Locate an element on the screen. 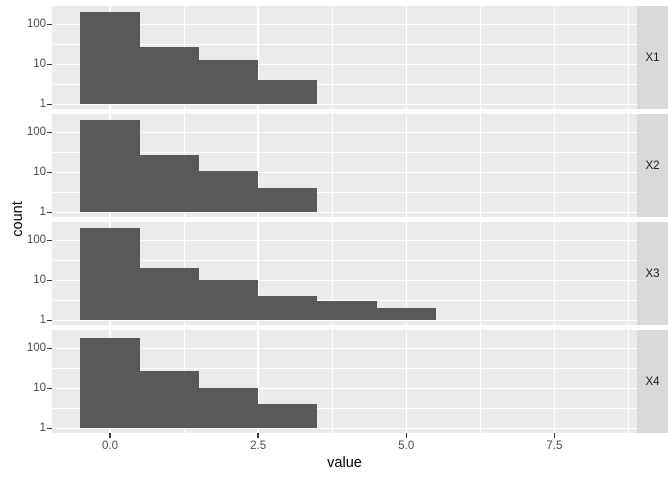 The width and height of the screenshot is (672, 480). facet-strip-label: X1 is located at coordinates (652, 57).